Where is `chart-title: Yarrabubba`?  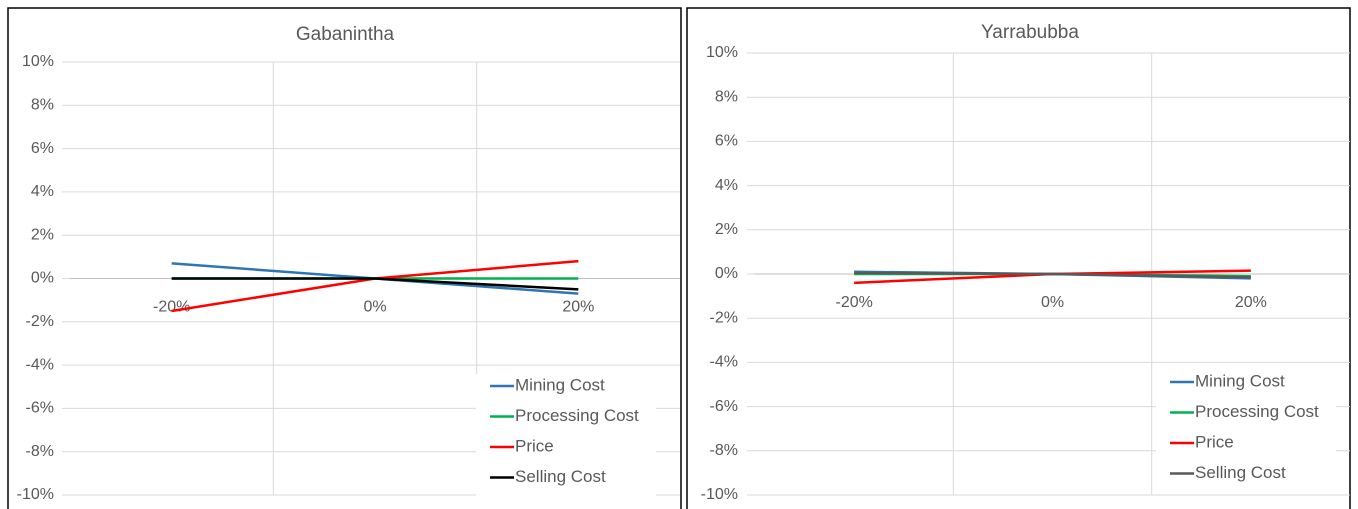 chart-title: Yarrabubba is located at coordinates (1030, 32).